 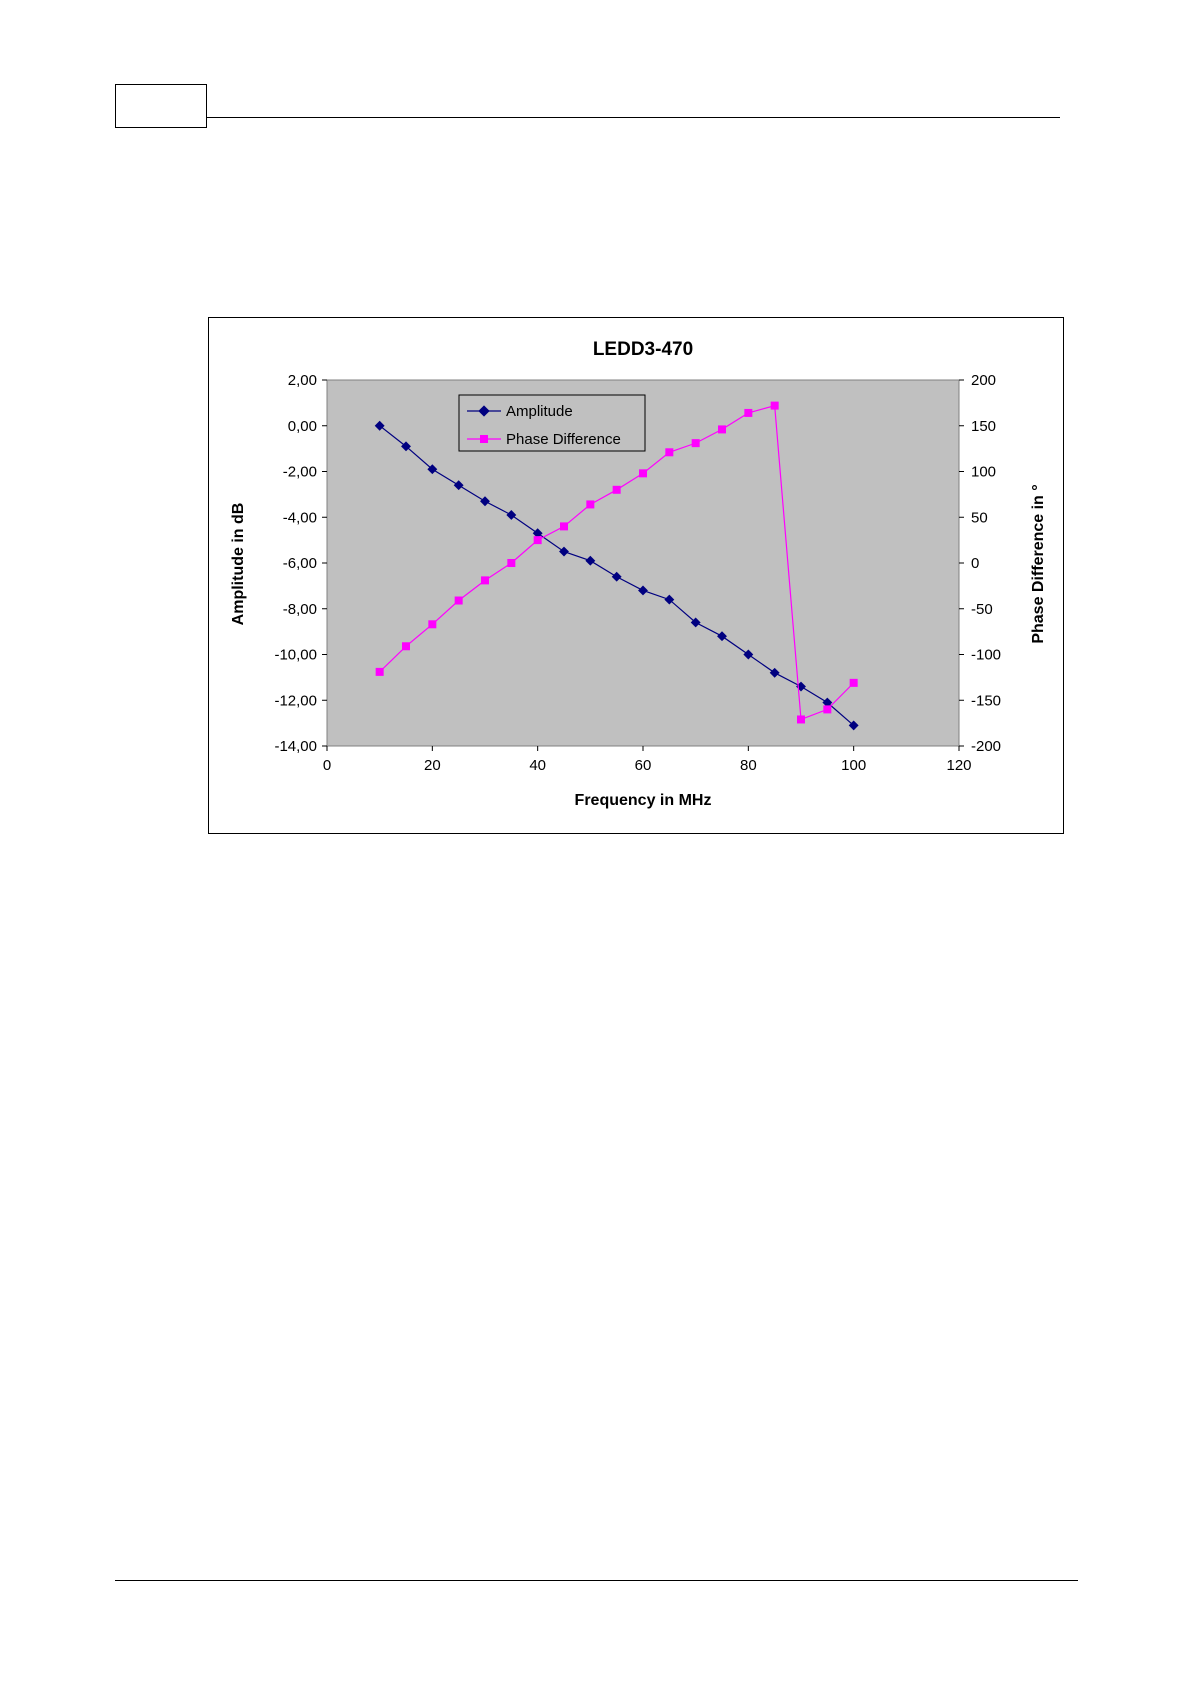 I want to click on y-right-tick-label: -200, so click(x=986, y=746).